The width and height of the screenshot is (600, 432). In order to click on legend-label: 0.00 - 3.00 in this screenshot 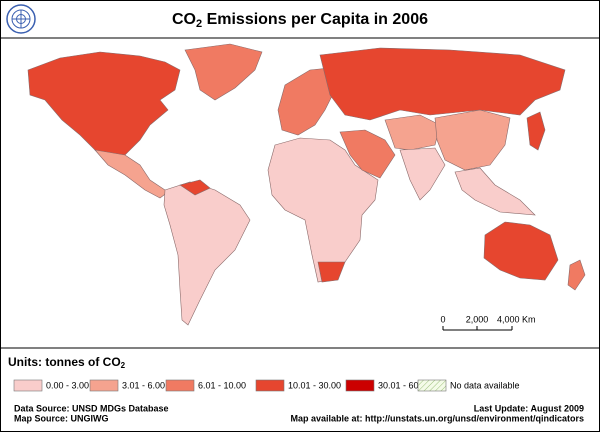, I will do `click(67, 385)`.